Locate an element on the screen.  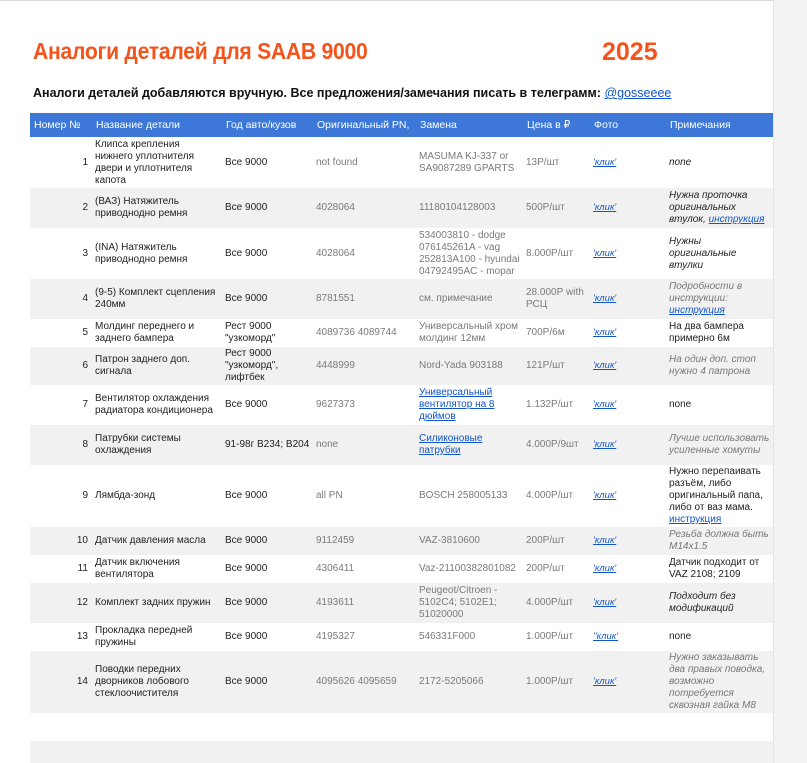
cell-notes-text: На два бампера примерно 6м is located at coordinates (706, 332).